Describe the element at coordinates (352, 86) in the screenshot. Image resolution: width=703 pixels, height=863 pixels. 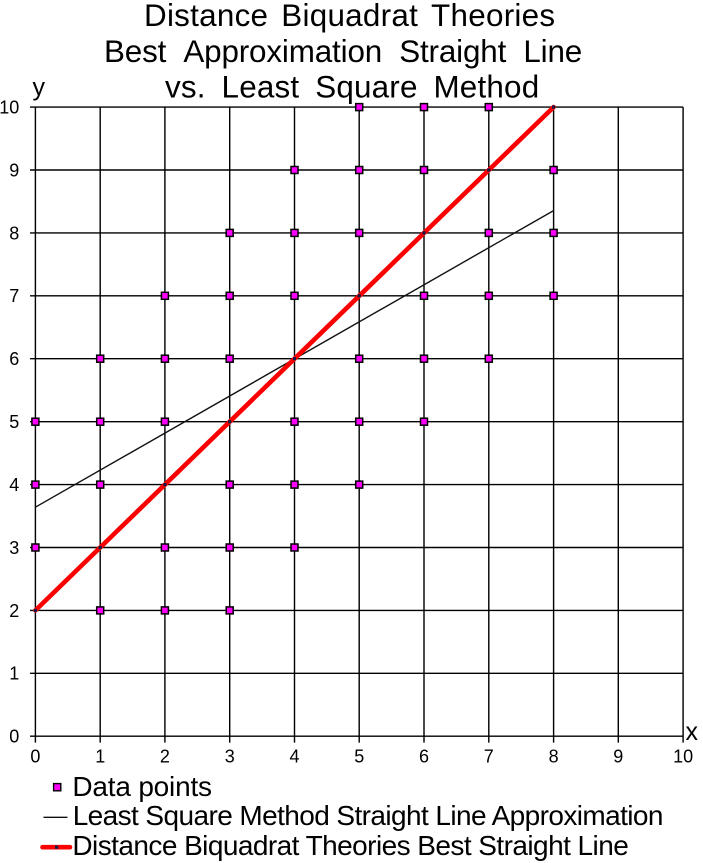
I see `svg-text: vs. Least Square Method` at that location.